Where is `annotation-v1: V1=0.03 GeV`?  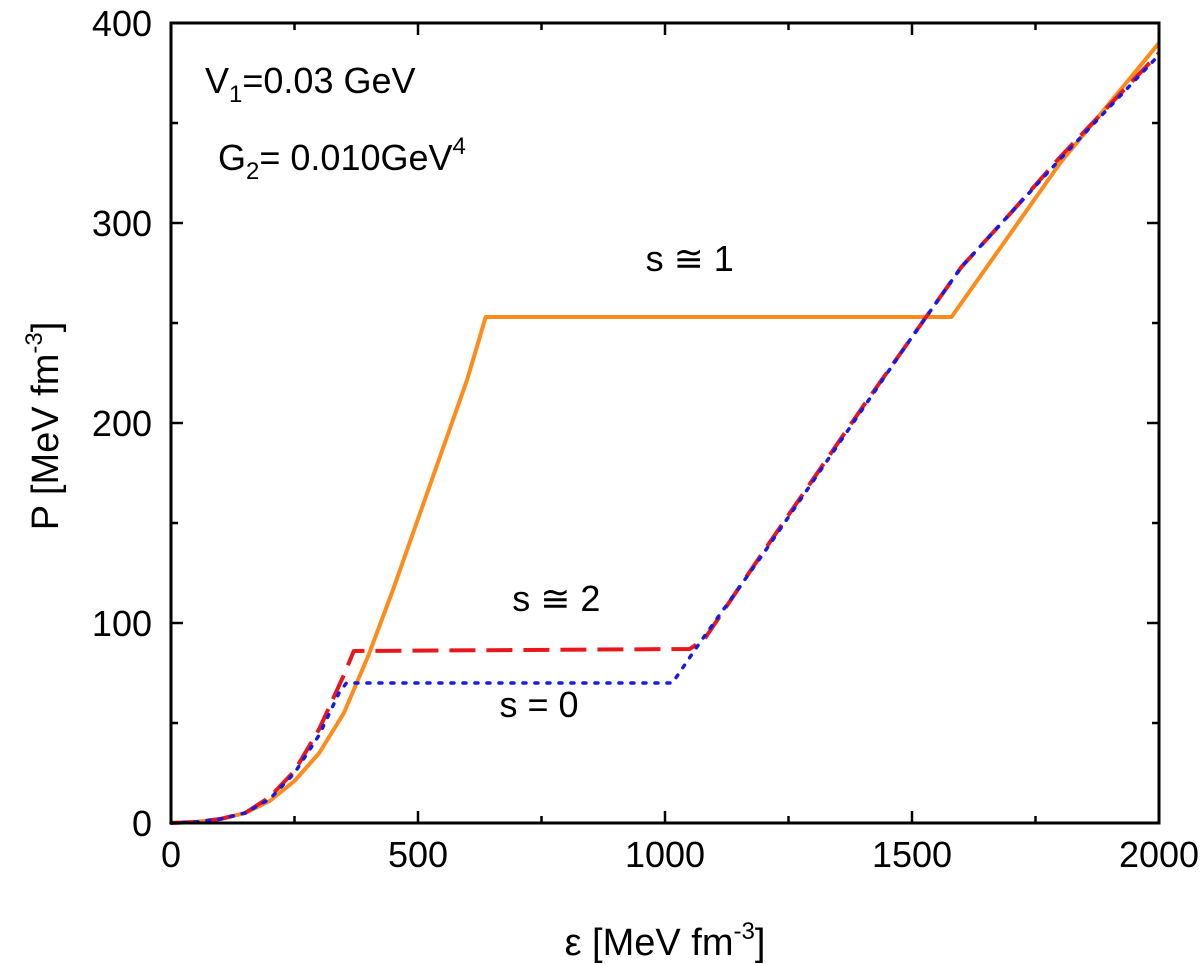
annotation-v1: V1=0.03 GeV is located at coordinates (310, 84).